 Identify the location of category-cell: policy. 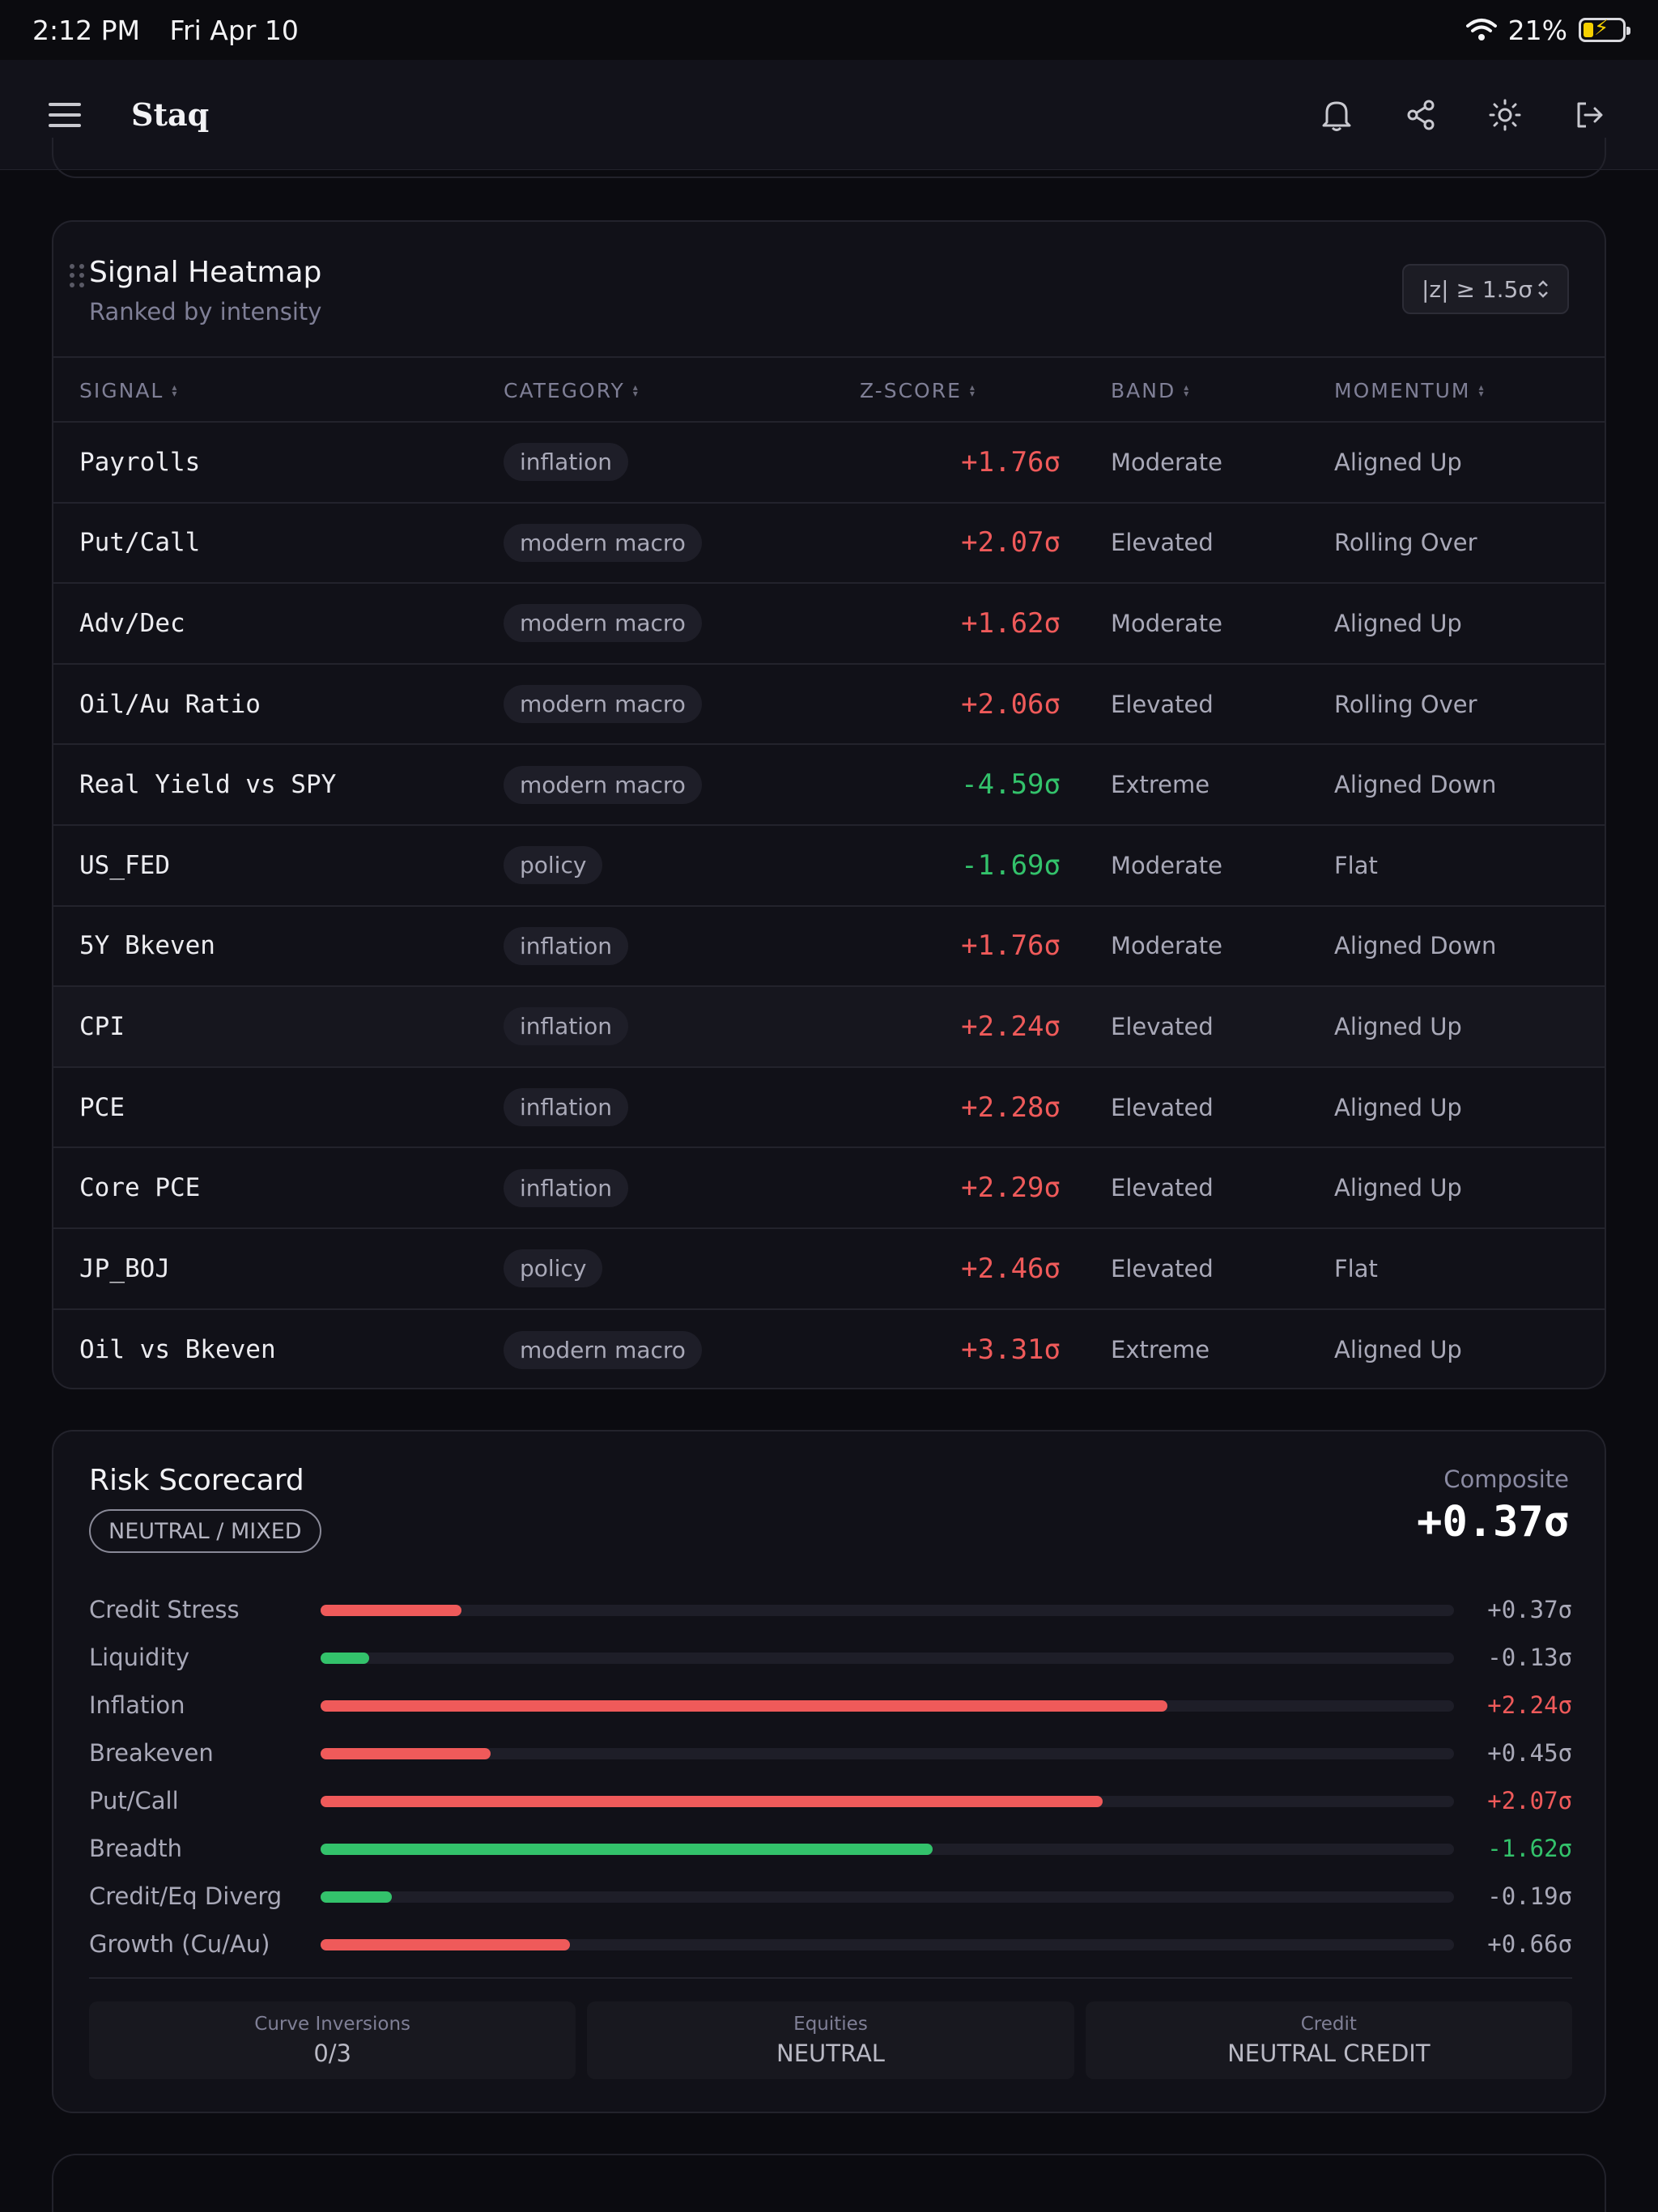
(553, 1269).